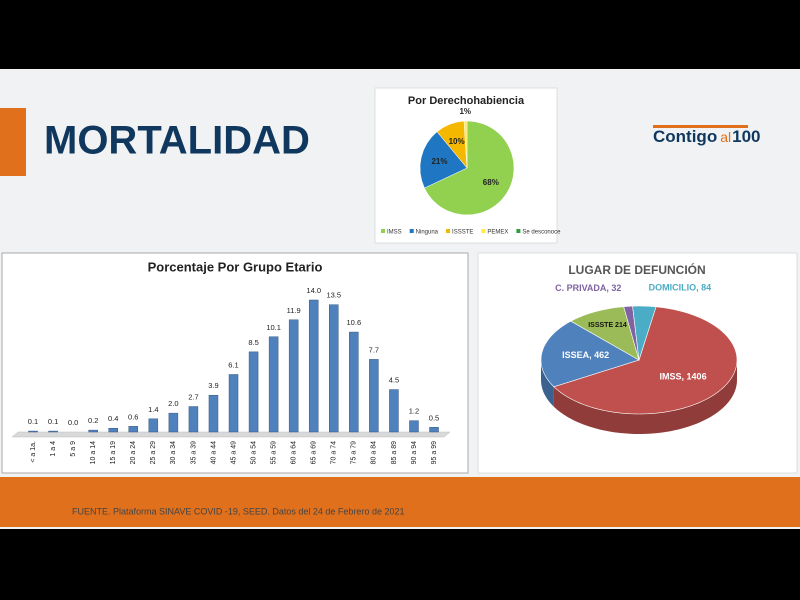 This screenshot has width=800, height=600. What do you see at coordinates (354, 322) in the screenshot?
I see `data-label: 10.6` at bounding box center [354, 322].